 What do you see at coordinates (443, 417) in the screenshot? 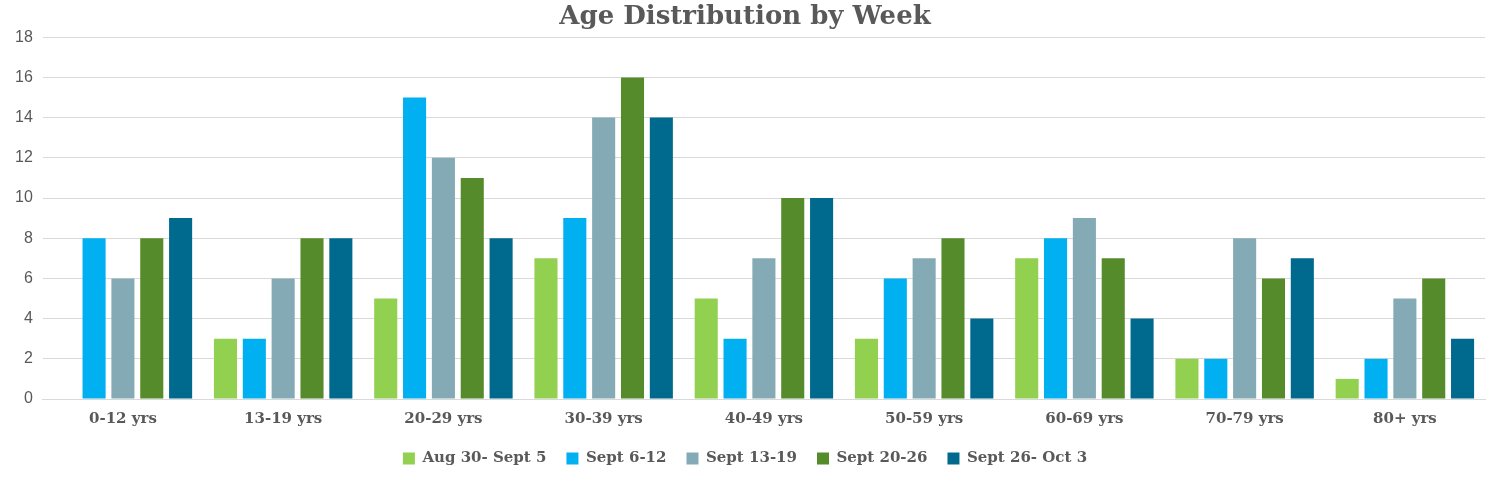
I see `x-tick-label: 20-29 yrs` at bounding box center [443, 417].